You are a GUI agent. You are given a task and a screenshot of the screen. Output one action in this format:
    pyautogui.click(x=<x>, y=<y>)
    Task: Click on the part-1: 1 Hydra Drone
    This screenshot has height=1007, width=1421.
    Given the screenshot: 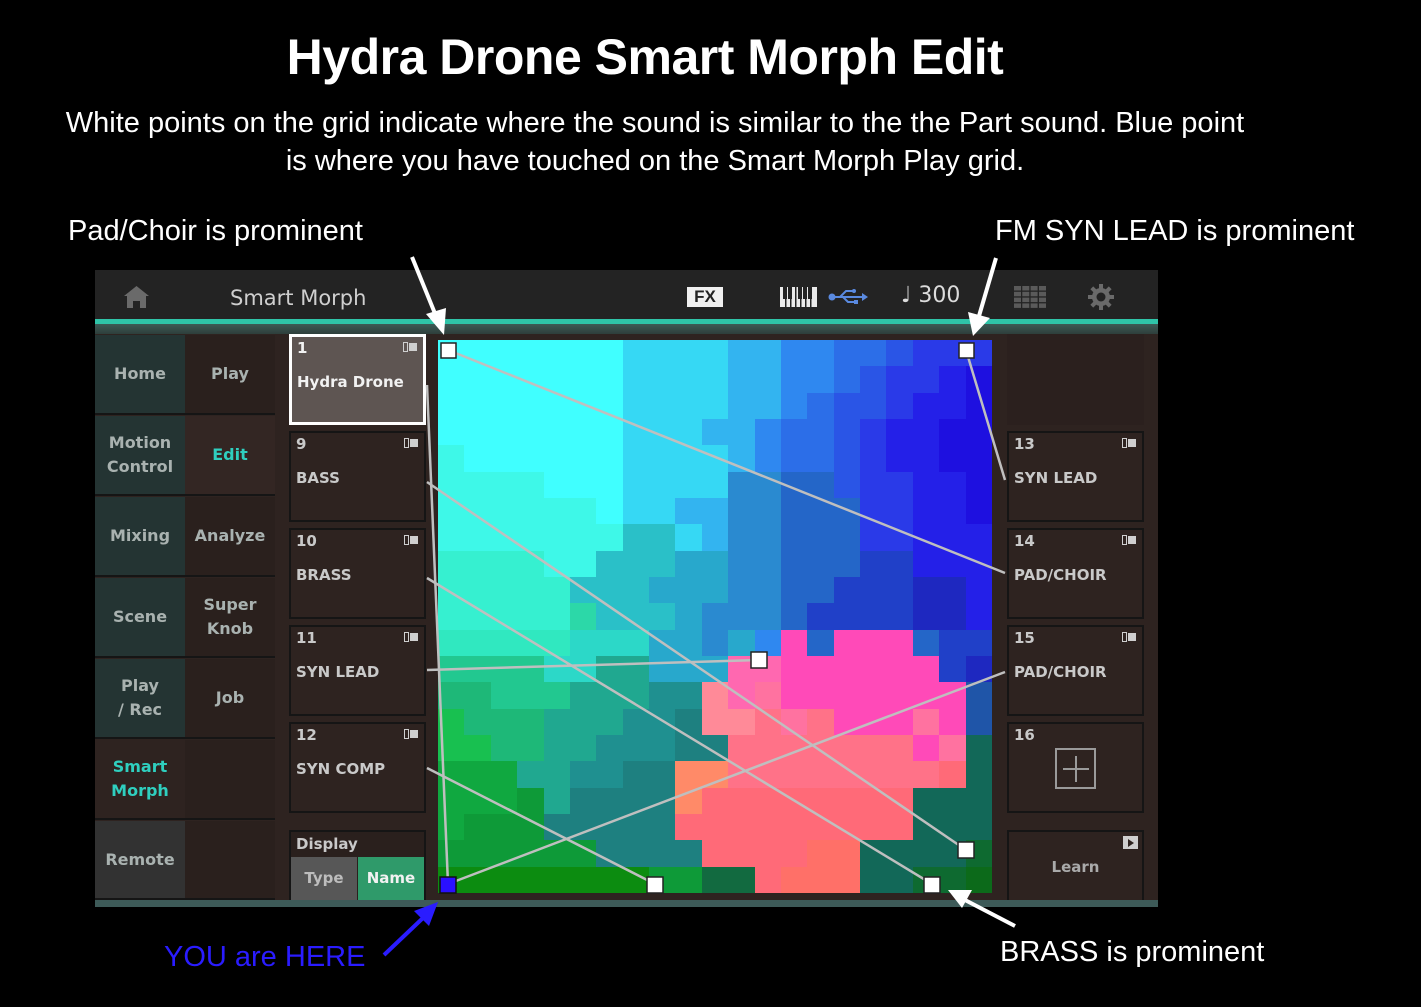 What is the action you would take?
    pyautogui.click(x=357, y=379)
    